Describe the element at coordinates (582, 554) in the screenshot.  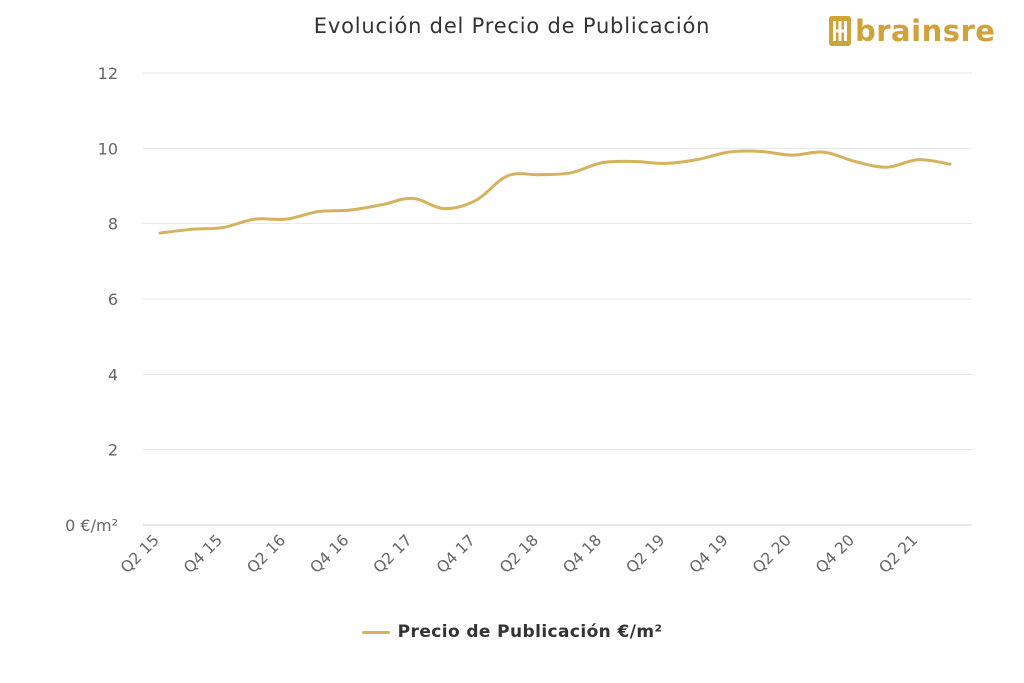
I see `x-tick-label: Q4 18` at that location.